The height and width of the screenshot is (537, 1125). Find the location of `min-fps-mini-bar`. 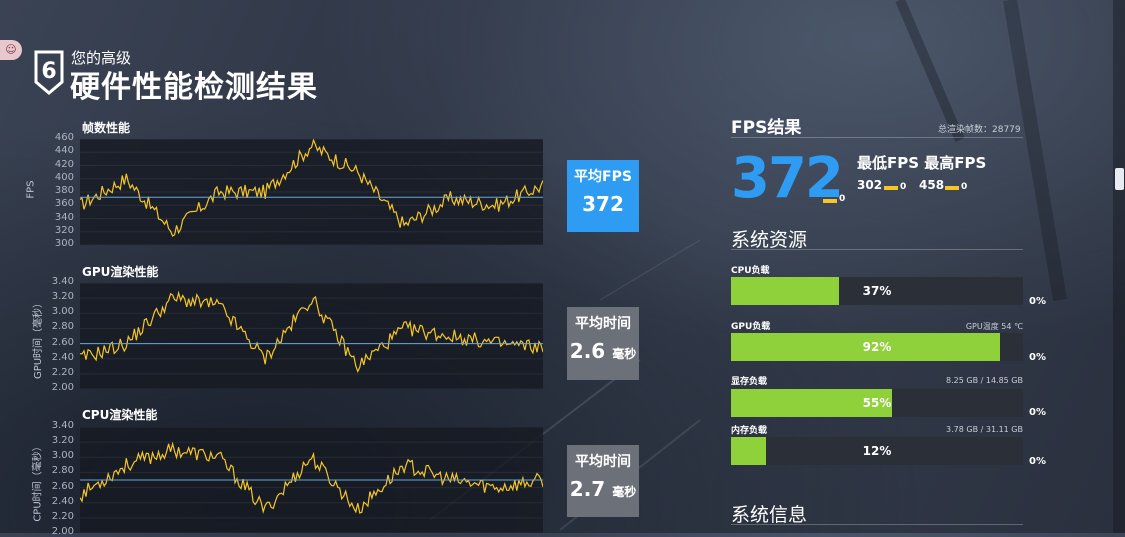

min-fps-mini-bar is located at coordinates (891, 188).